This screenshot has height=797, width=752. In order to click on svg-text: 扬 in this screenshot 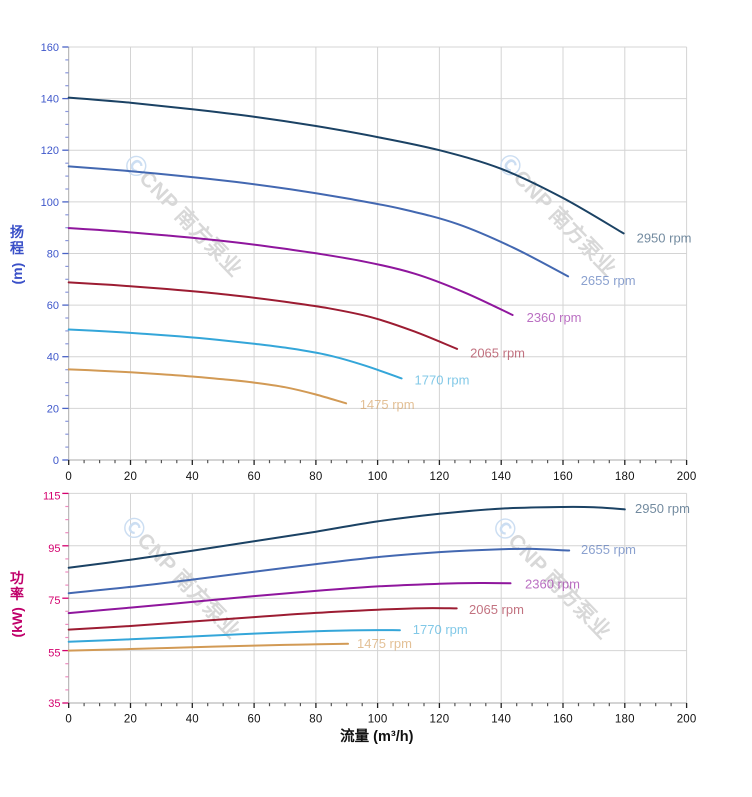, I will do `click(17, 232)`.